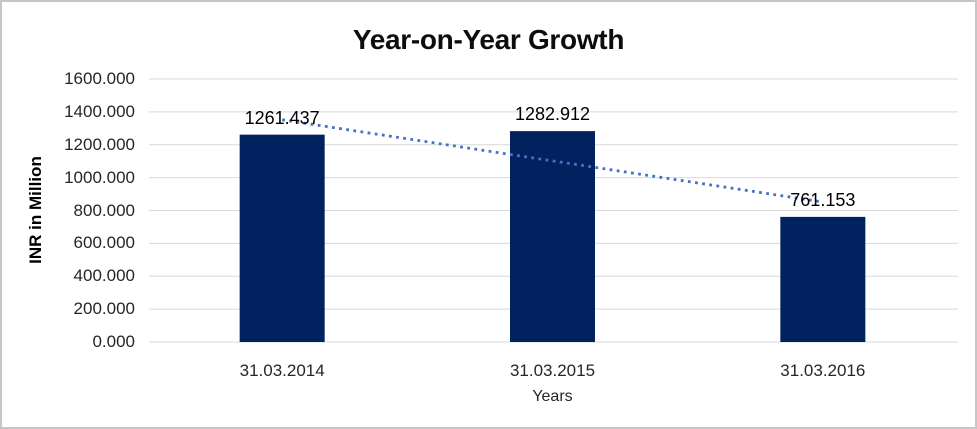 The height and width of the screenshot is (429, 977). I want to click on chart-title: Year-on-Year Growth, so click(488, 39).